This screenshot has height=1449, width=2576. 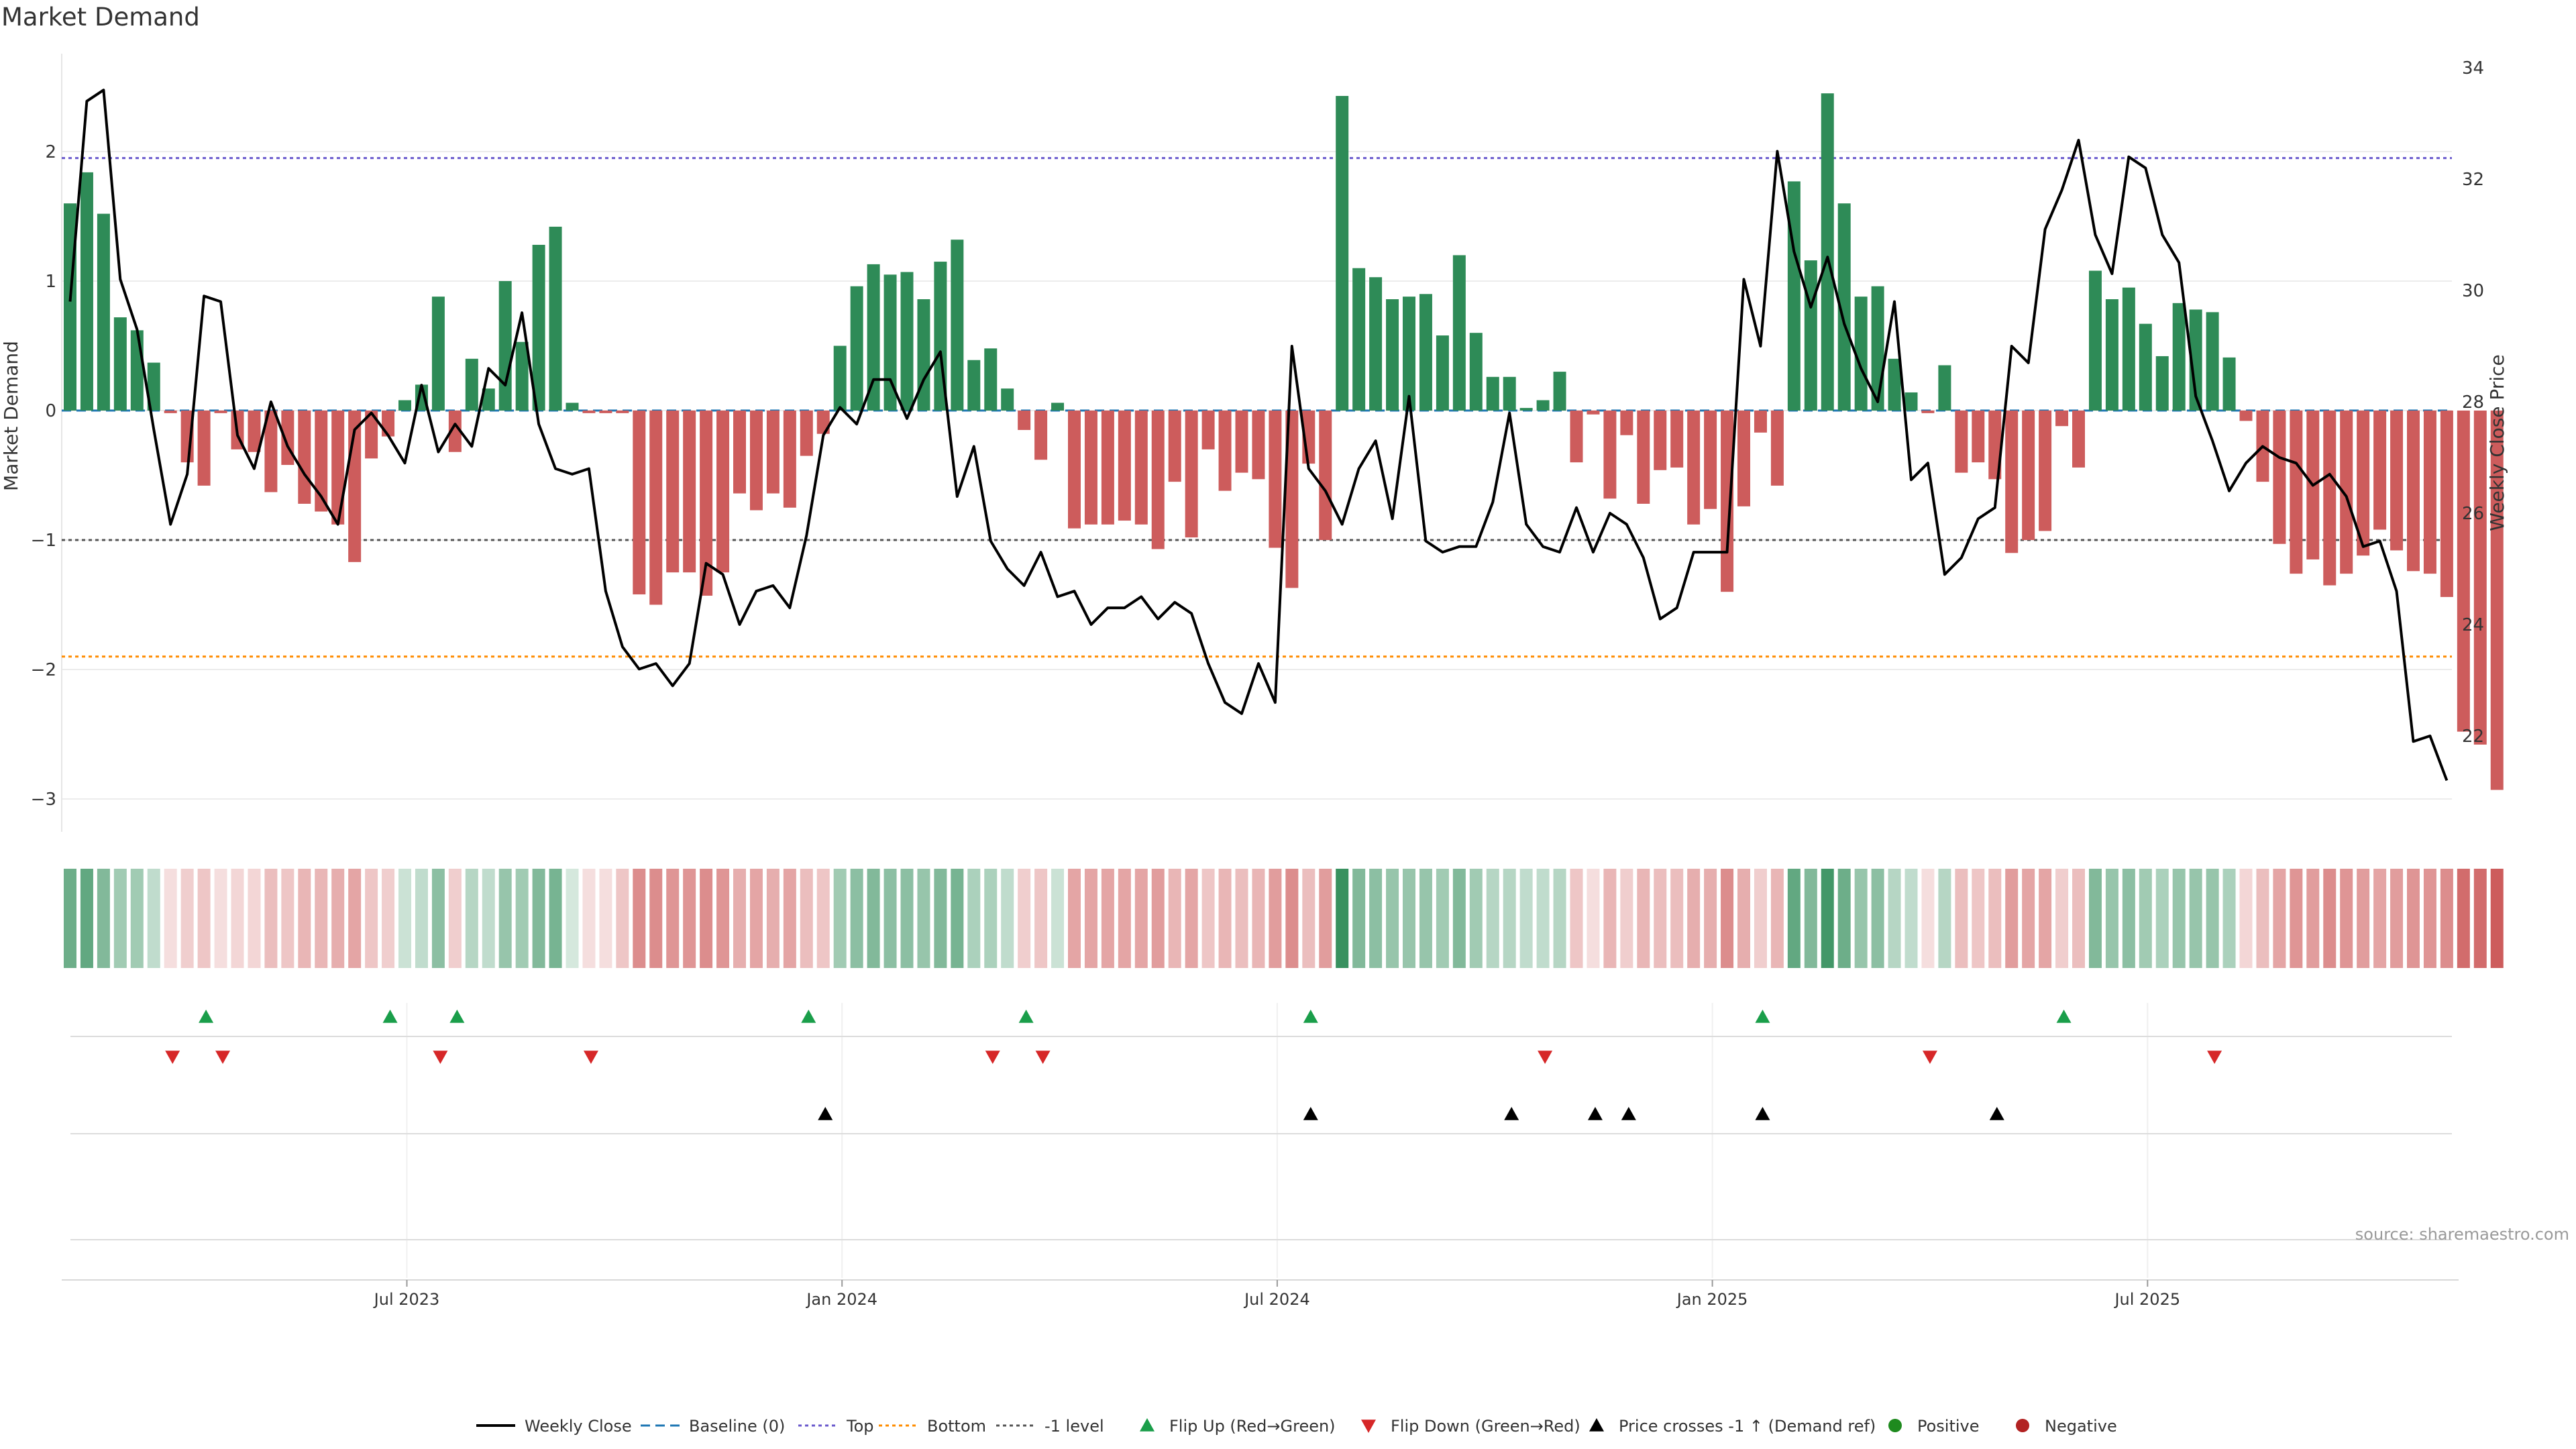 I want to click on legend-positive-swatch, so click(x=1895, y=1425).